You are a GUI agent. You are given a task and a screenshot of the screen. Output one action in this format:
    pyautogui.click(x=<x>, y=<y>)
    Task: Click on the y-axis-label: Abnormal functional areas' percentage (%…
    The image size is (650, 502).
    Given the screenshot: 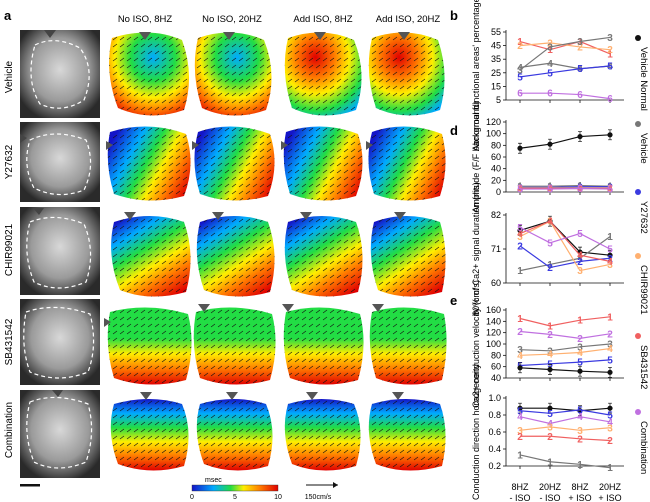 What is the action you would take?
    pyautogui.click(x=476, y=75)
    